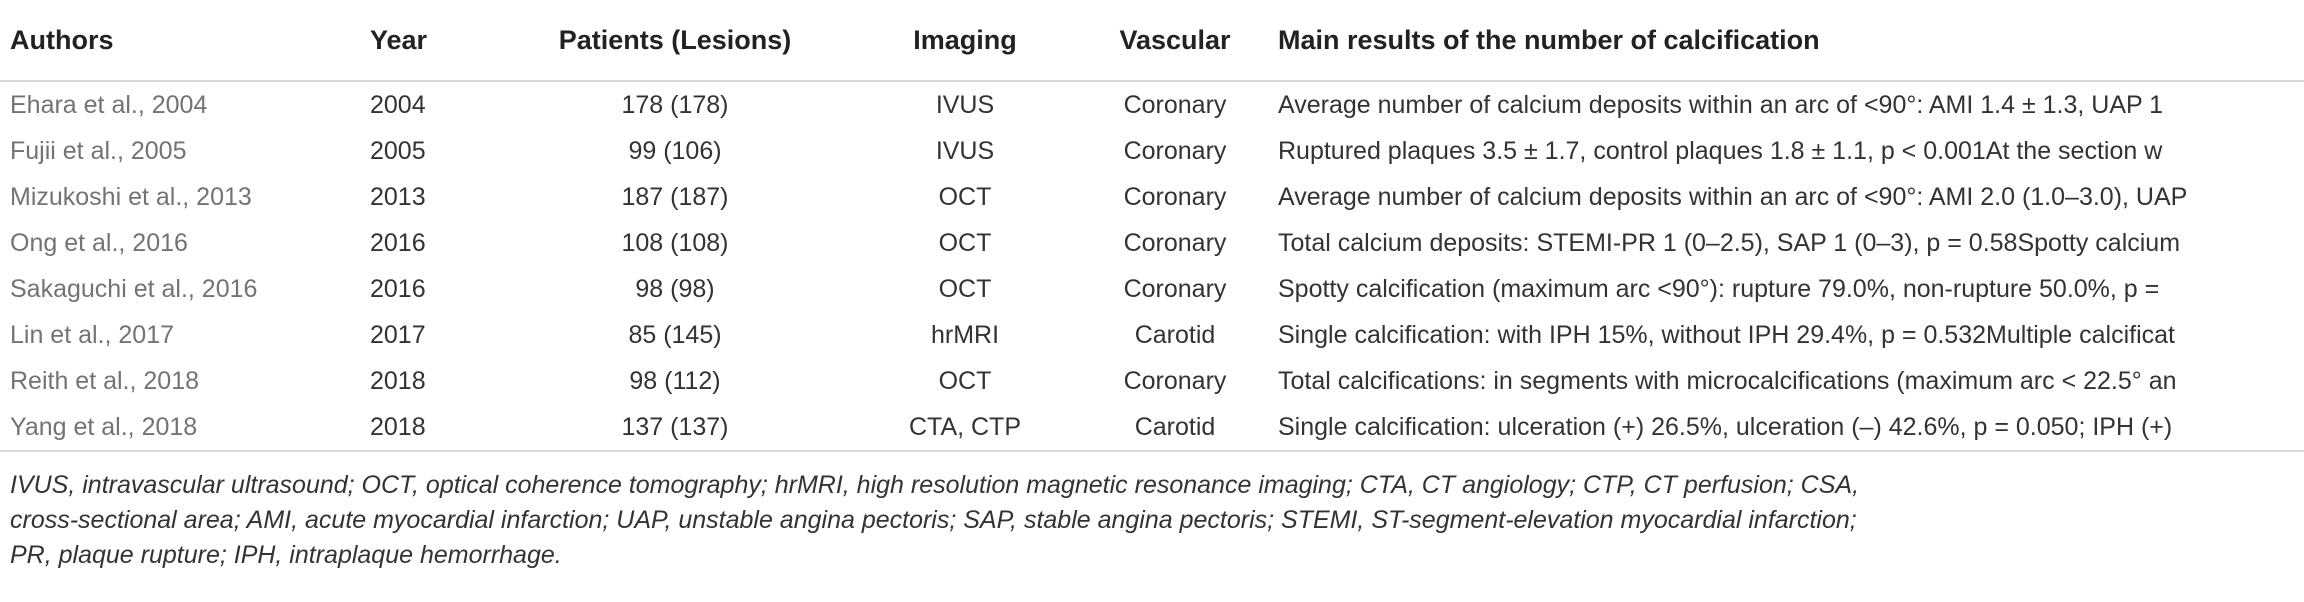 The width and height of the screenshot is (2304, 602). Describe the element at coordinates (675, 41) in the screenshot. I see `header-patients: Patients (Lesions)` at that location.